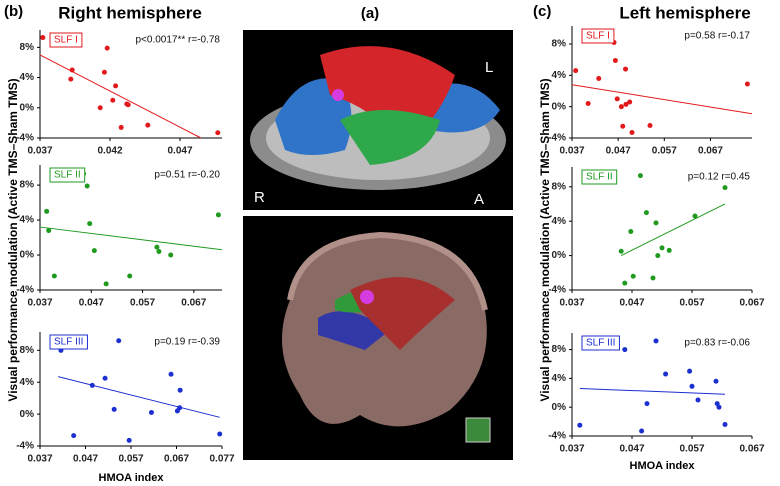 This screenshot has width=780, height=486. Describe the element at coordinates (542, 11) in the screenshot. I see `panel-label: (c)` at that location.